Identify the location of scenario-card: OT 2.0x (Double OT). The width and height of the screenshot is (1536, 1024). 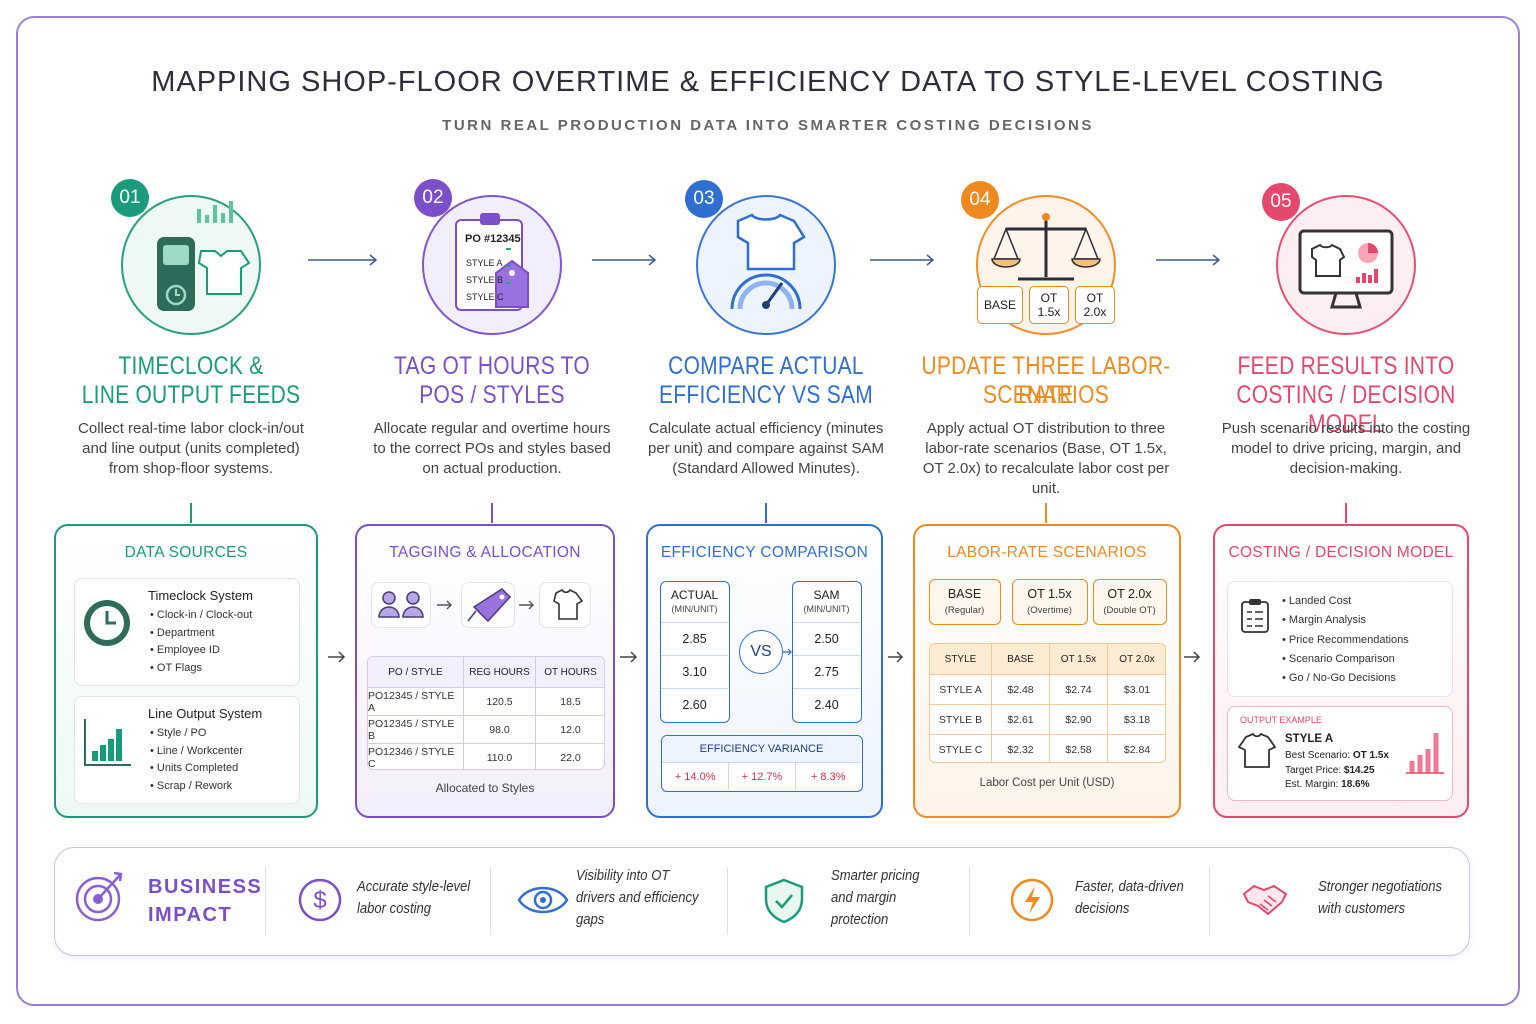
(1130, 602).